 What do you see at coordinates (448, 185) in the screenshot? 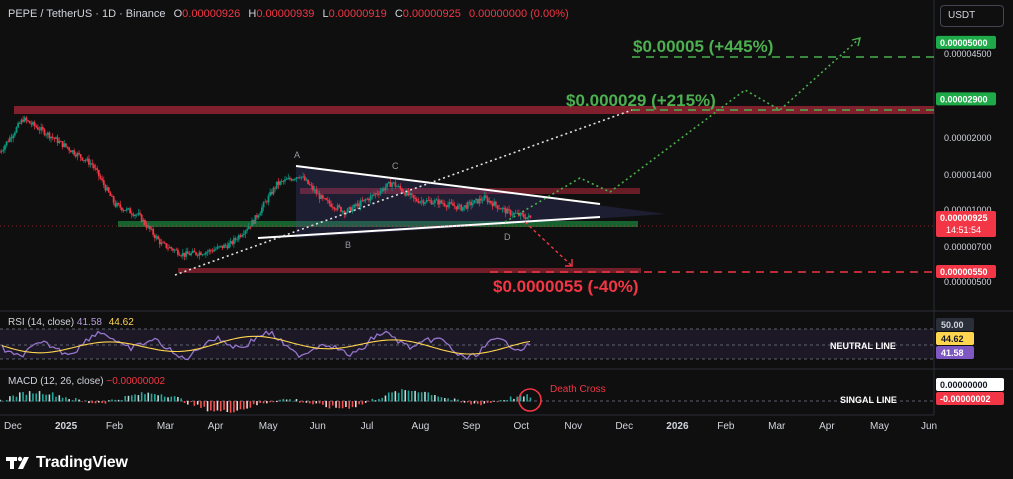
I see `triangle-upper-line` at bounding box center [448, 185].